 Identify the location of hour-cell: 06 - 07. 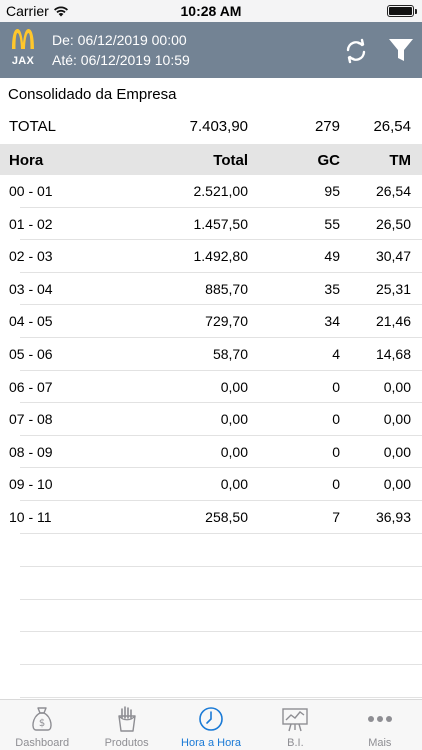
(31, 386).